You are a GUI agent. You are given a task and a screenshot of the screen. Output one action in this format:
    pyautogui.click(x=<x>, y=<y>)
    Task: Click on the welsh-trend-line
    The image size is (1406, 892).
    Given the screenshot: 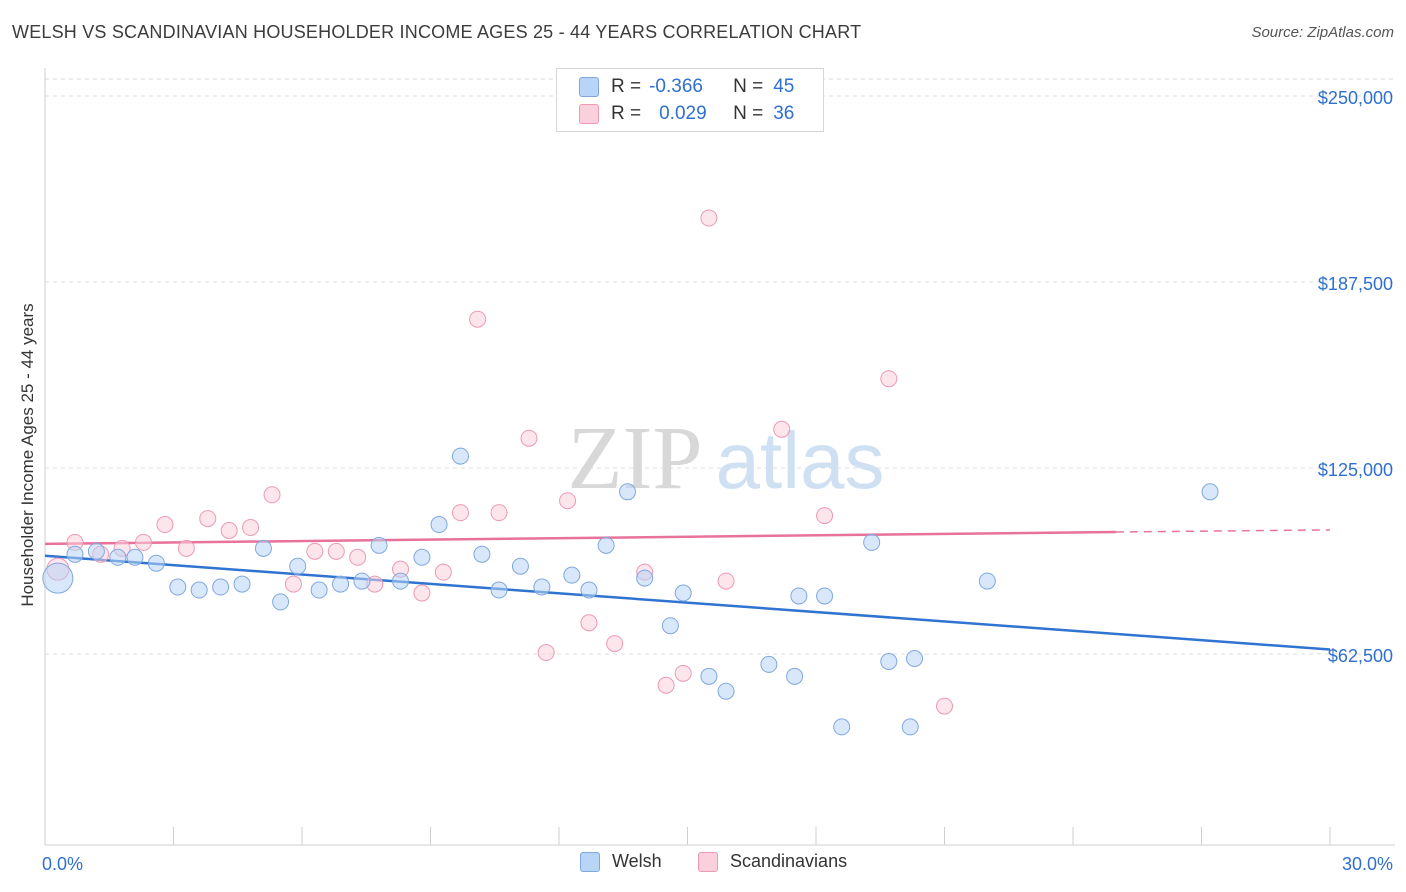 What is the action you would take?
    pyautogui.click(x=687, y=602)
    